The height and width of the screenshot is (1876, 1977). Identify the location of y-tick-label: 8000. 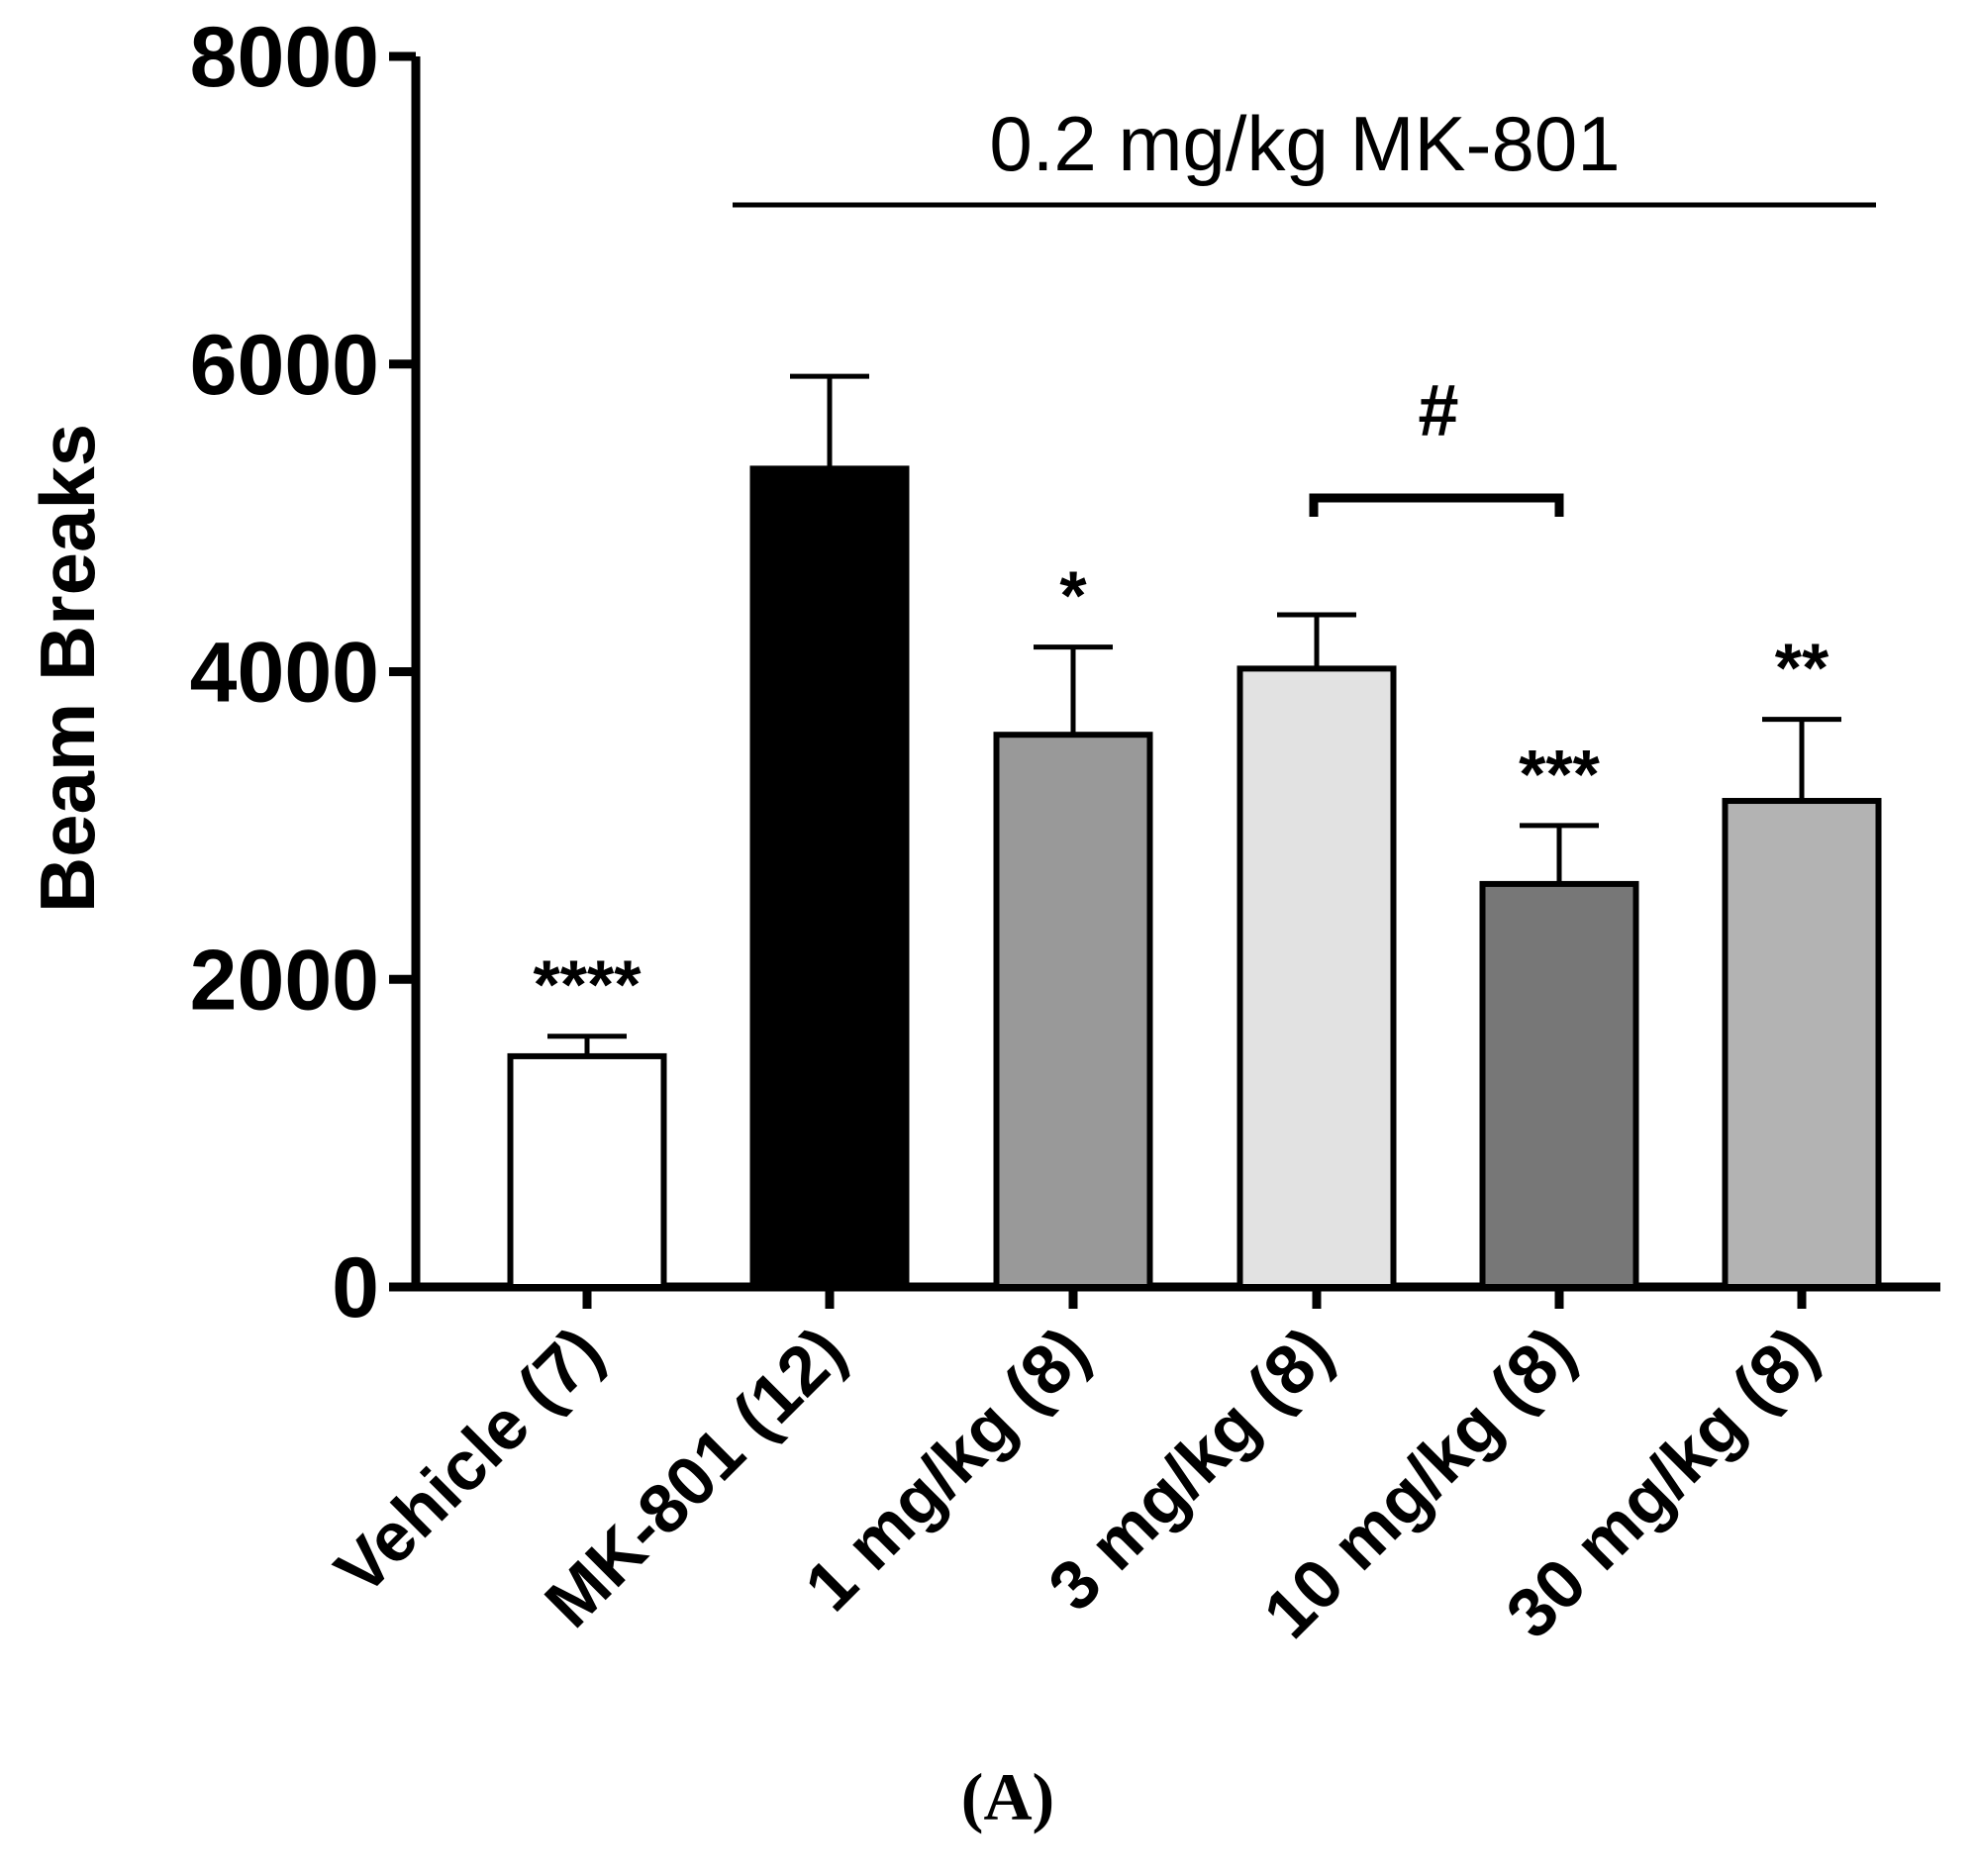
(284, 57).